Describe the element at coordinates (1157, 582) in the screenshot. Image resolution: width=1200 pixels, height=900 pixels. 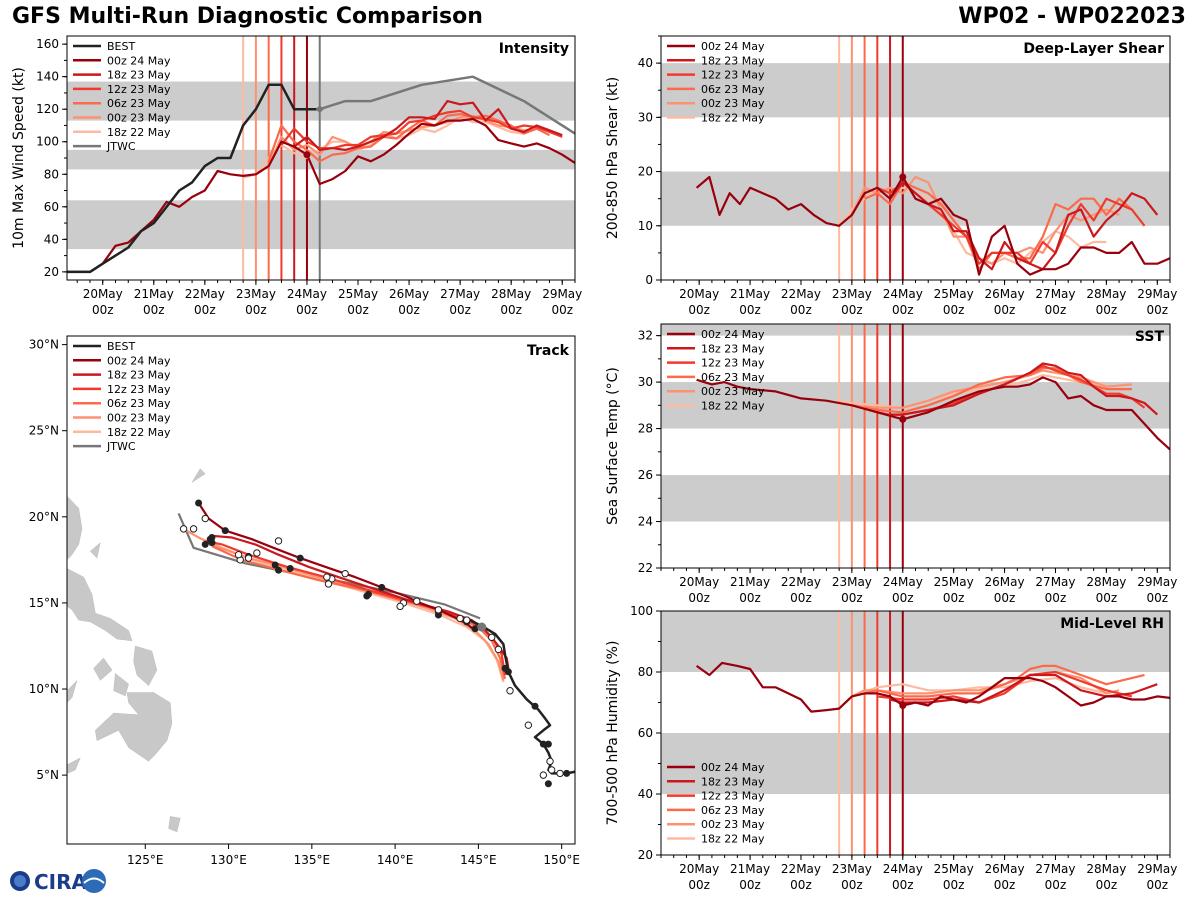
I see `sst-xtick-label-date: 29May` at that location.